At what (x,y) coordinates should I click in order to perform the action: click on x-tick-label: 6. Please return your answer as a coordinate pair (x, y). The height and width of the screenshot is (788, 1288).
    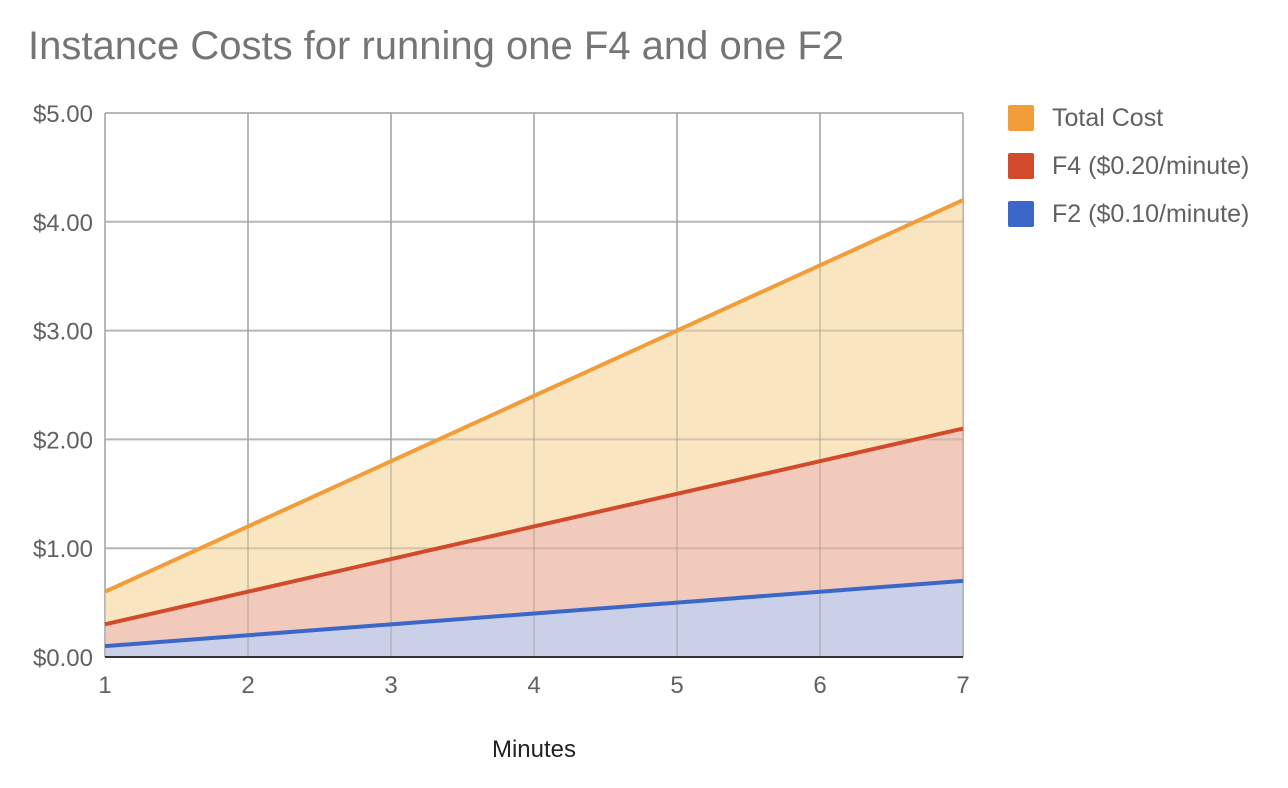
    Looking at the image, I should click on (819, 685).